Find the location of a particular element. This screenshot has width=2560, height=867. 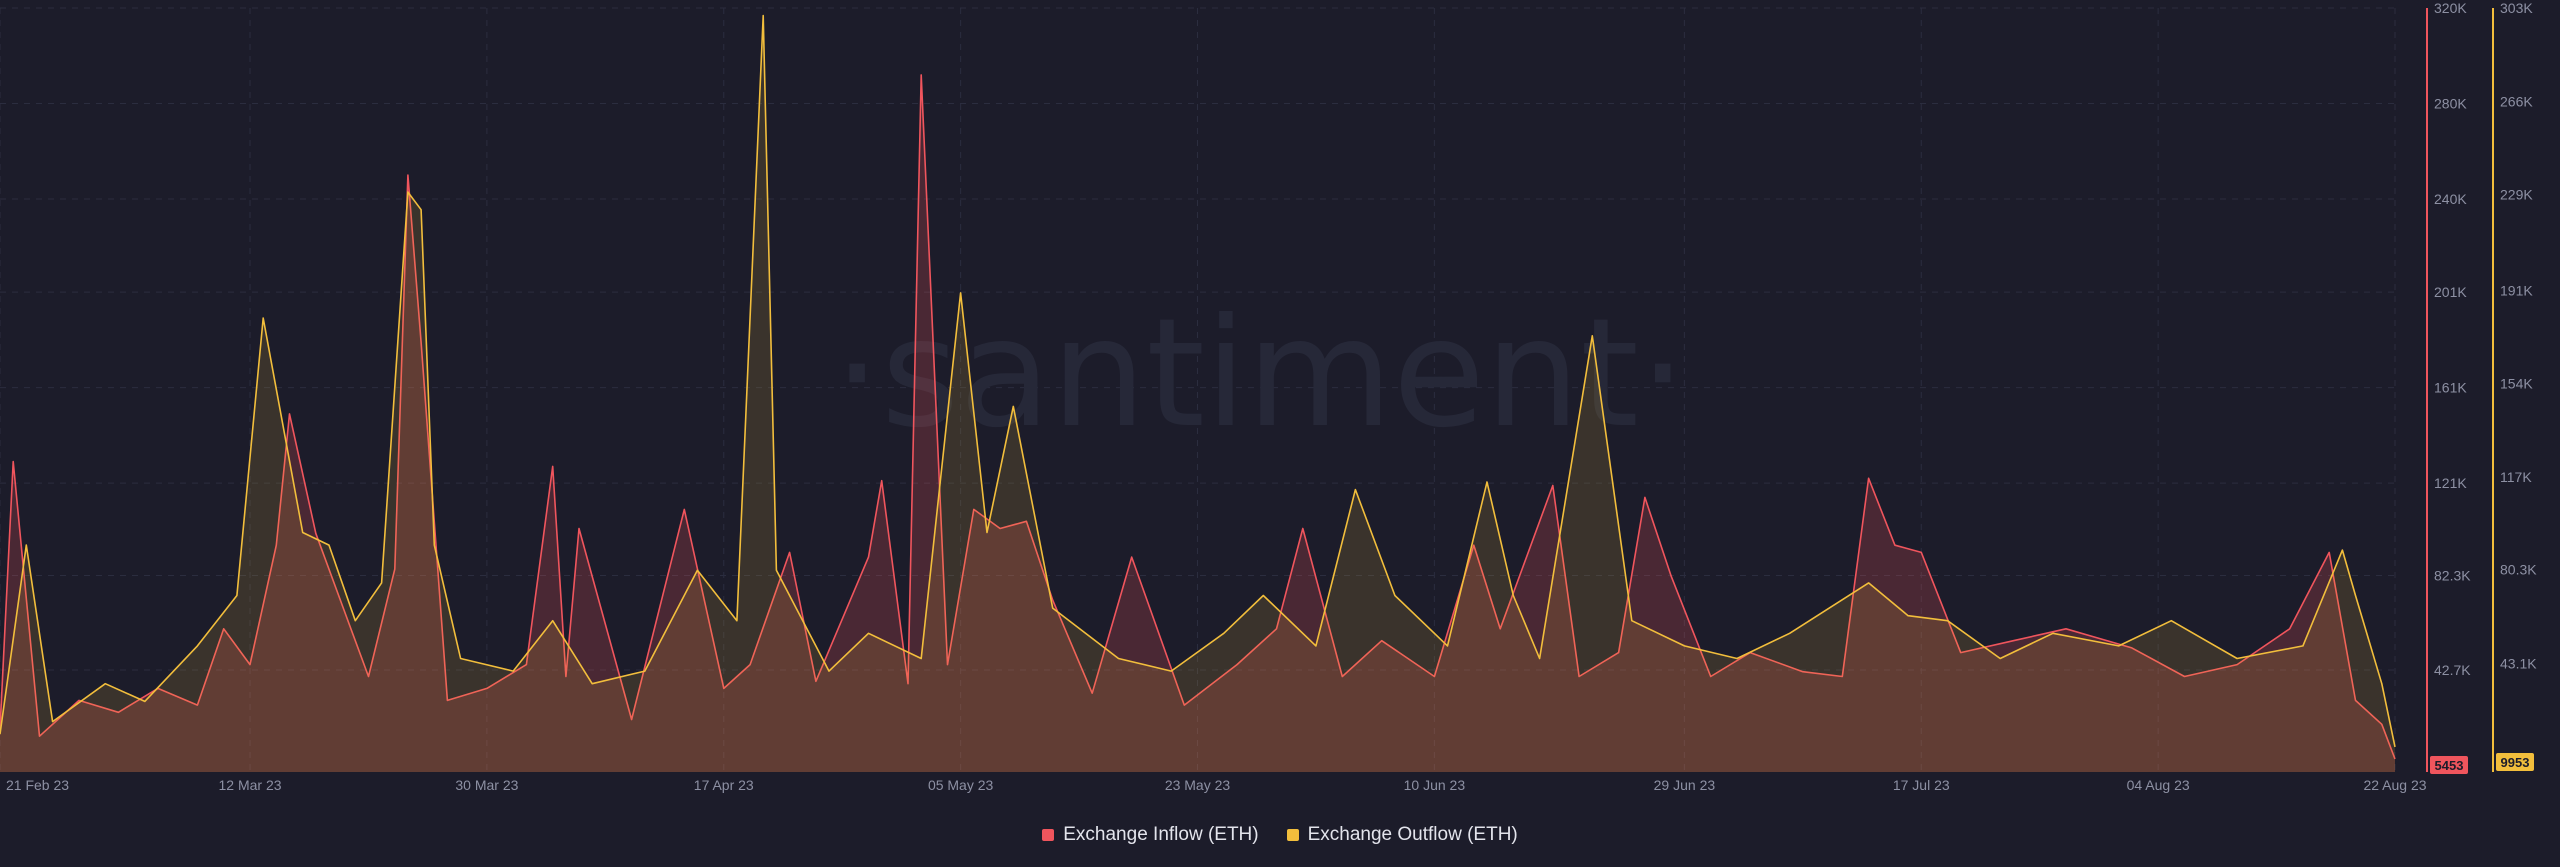

outflow-tick-label: 191K is located at coordinates (2516, 290).